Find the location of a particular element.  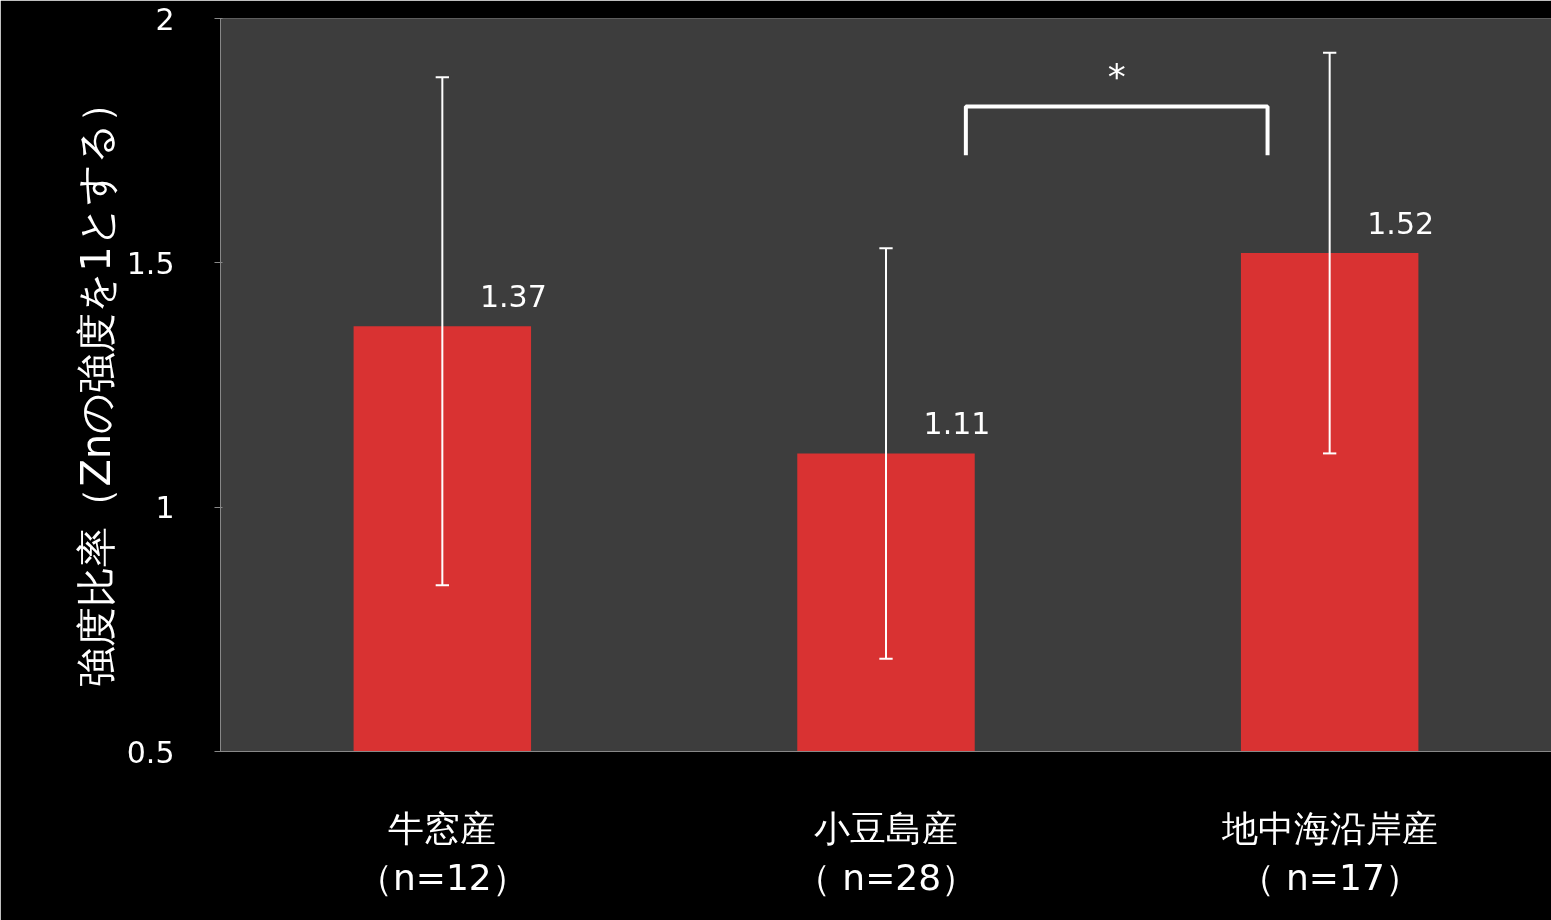

data-label: 1.52 is located at coordinates (1401, 223).